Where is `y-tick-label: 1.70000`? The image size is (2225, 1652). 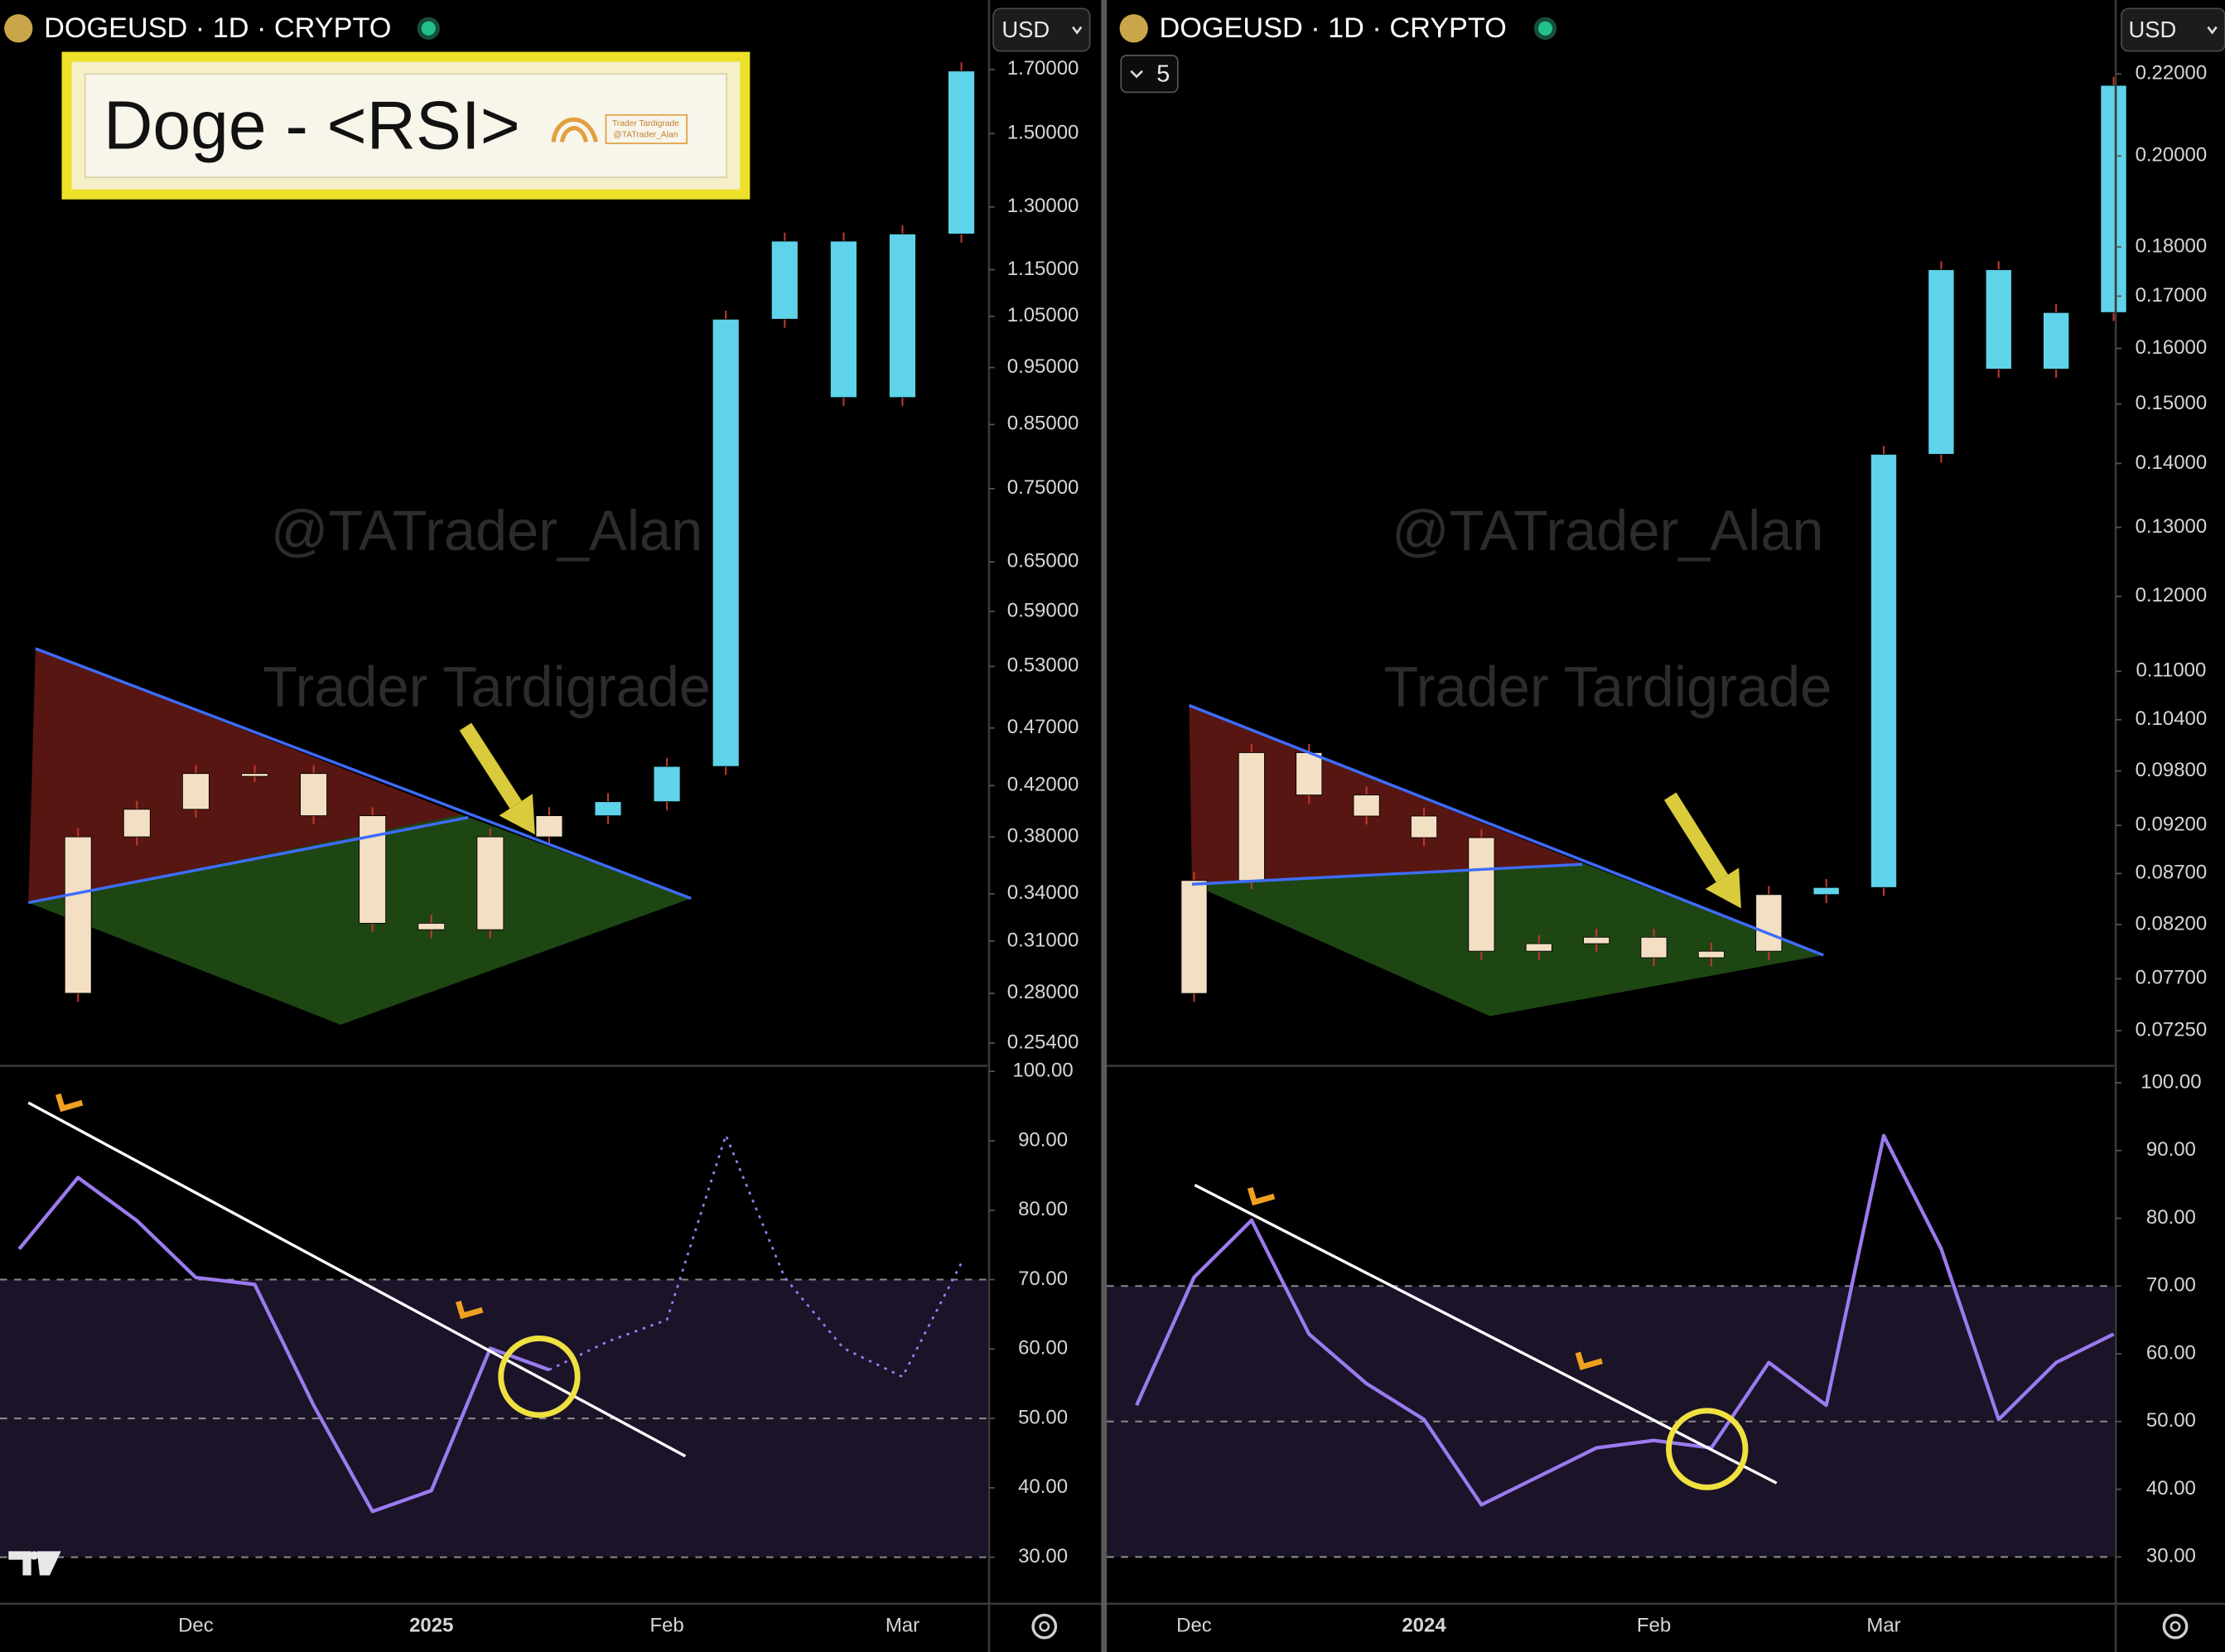 y-tick-label: 1.70000 is located at coordinates (1043, 68).